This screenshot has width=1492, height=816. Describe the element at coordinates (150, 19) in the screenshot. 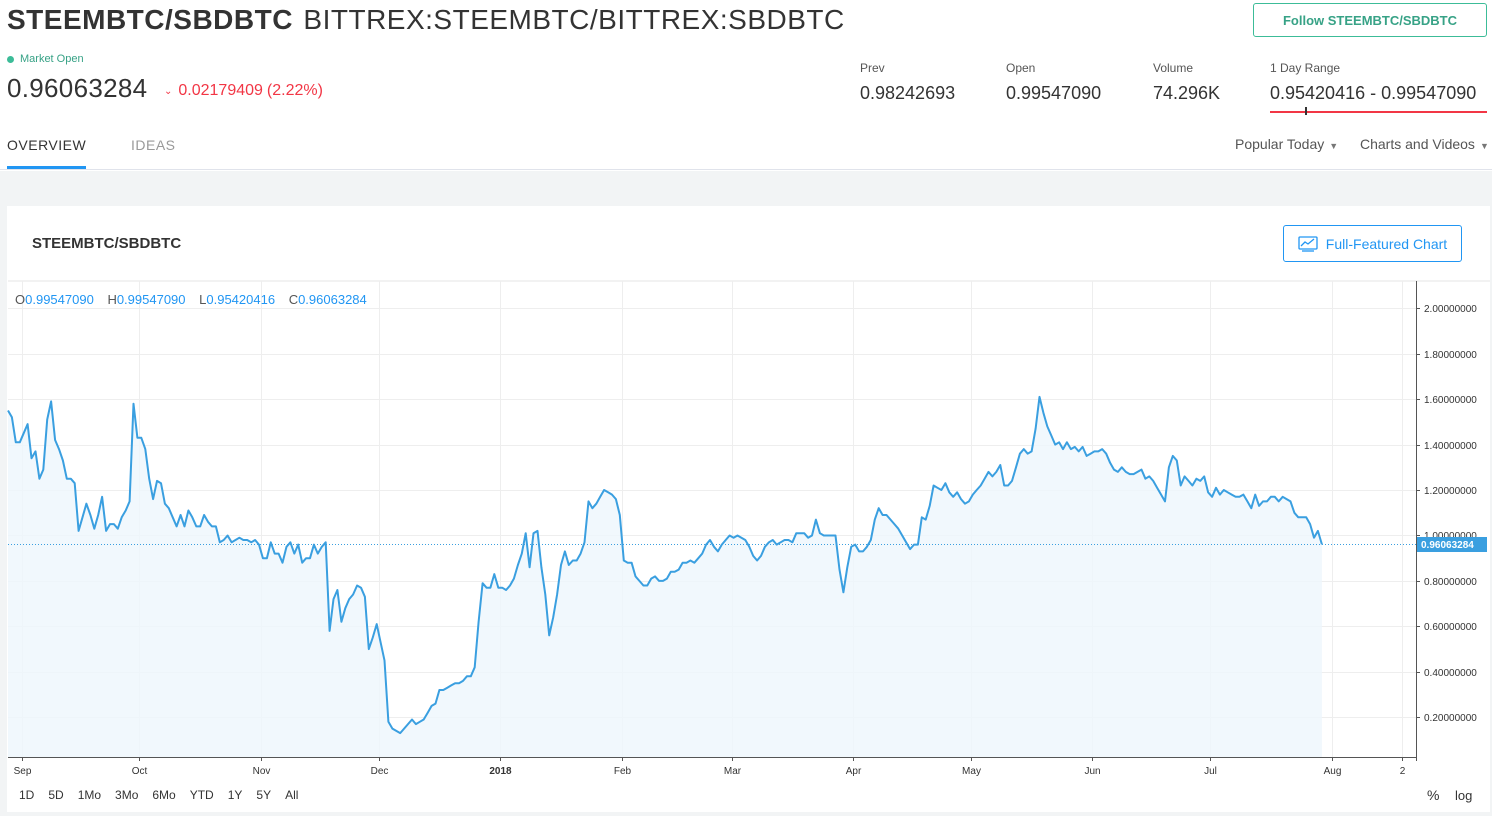

I see `symbol-title: STEEMBTC/SBDBTC` at that location.